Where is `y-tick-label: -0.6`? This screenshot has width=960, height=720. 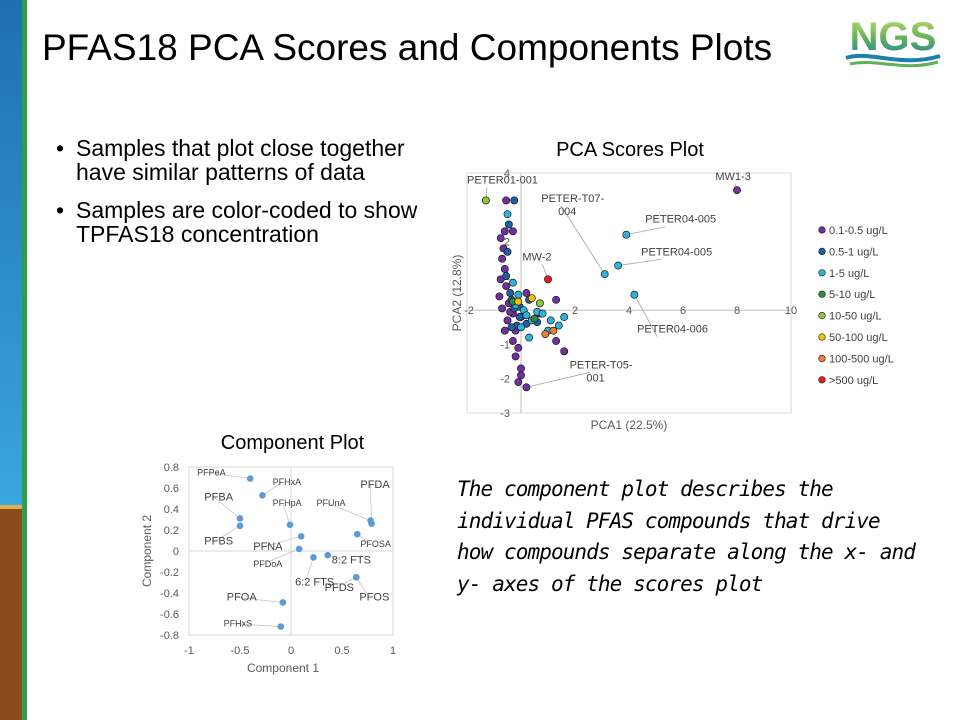 y-tick-label: -0.6 is located at coordinates (169, 615).